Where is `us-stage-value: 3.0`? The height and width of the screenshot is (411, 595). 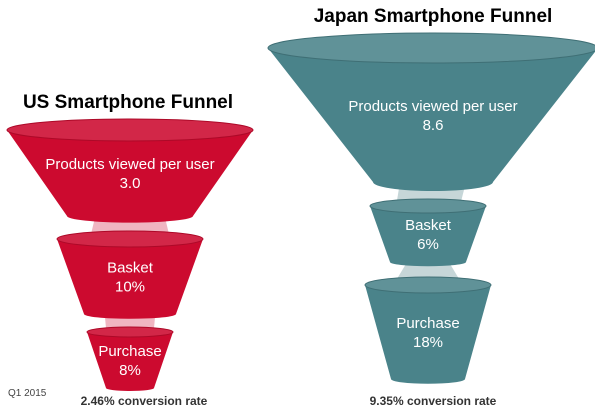
us-stage-value: 3.0 is located at coordinates (130, 183).